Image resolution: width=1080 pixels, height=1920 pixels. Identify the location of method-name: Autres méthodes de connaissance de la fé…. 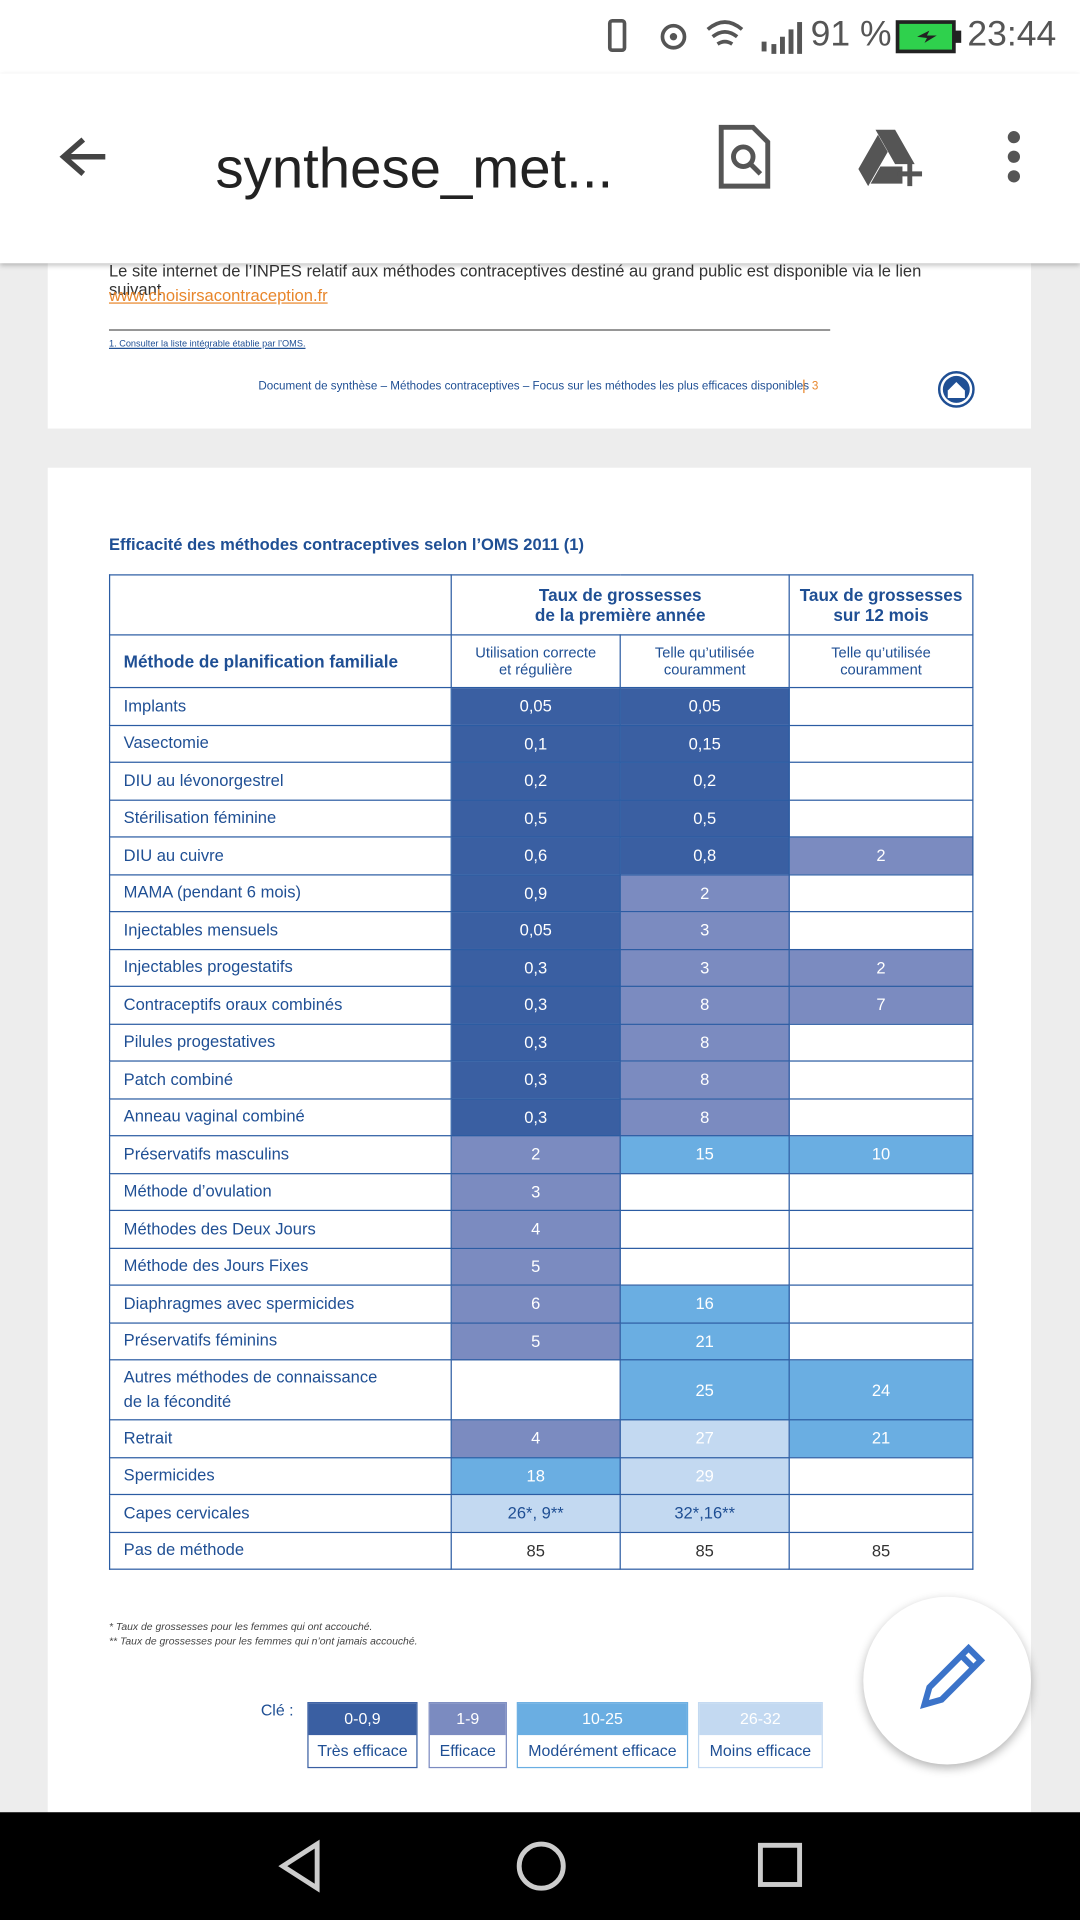
(280, 1390).